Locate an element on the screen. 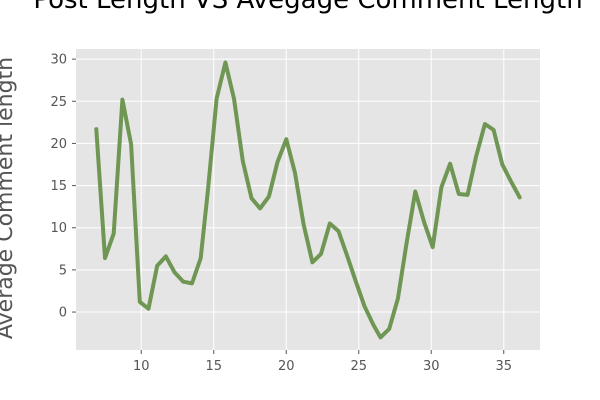  x-tick-label: 15 is located at coordinates (213, 366).